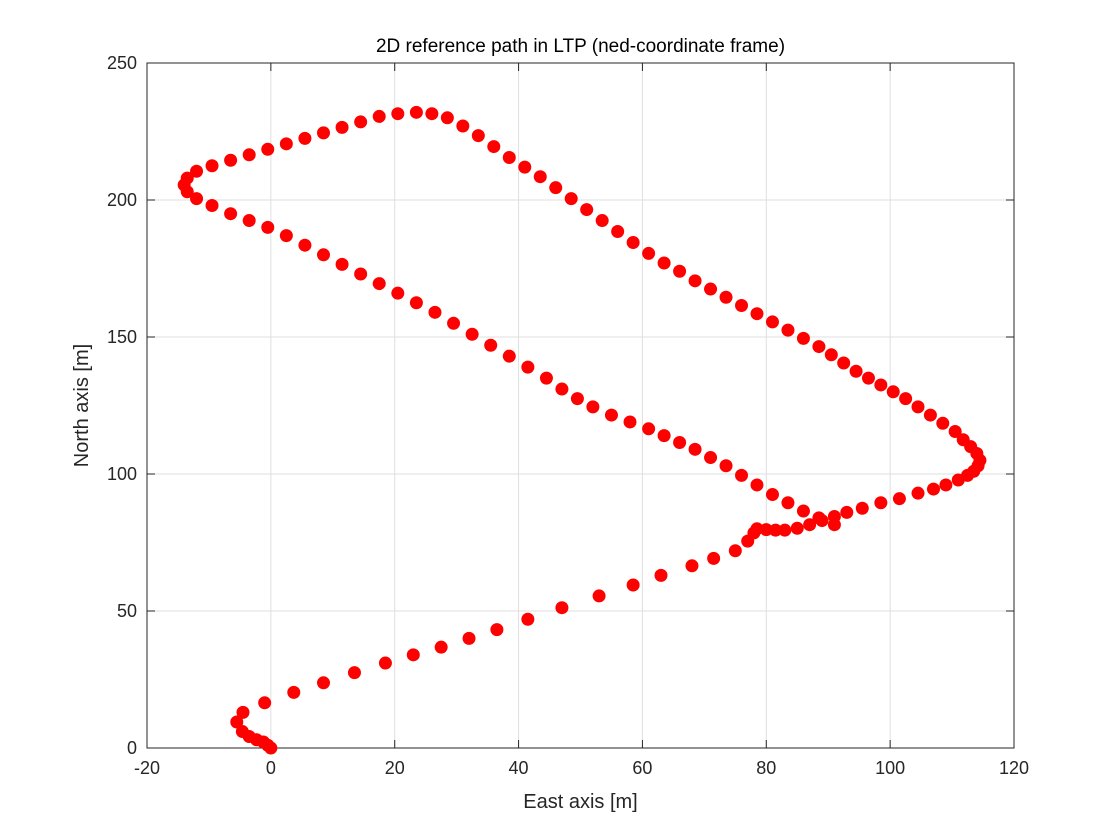 The height and width of the screenshot is (840, 1120). I want to click on x-tick-label: -20, so click(147, 768).